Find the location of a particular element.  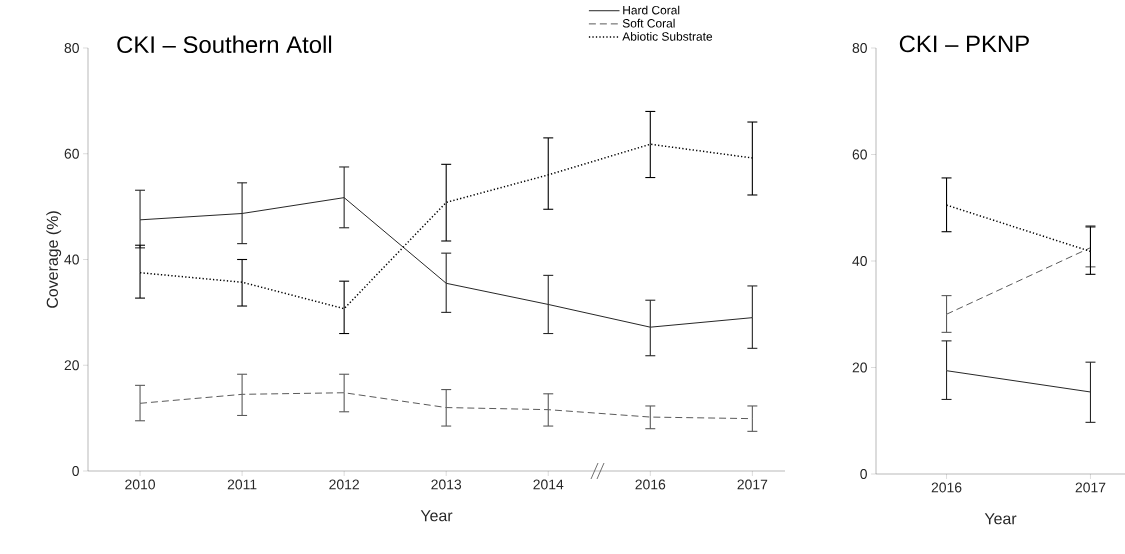

chart-title: CKI – PKNP is located at coordinates (964, 44).